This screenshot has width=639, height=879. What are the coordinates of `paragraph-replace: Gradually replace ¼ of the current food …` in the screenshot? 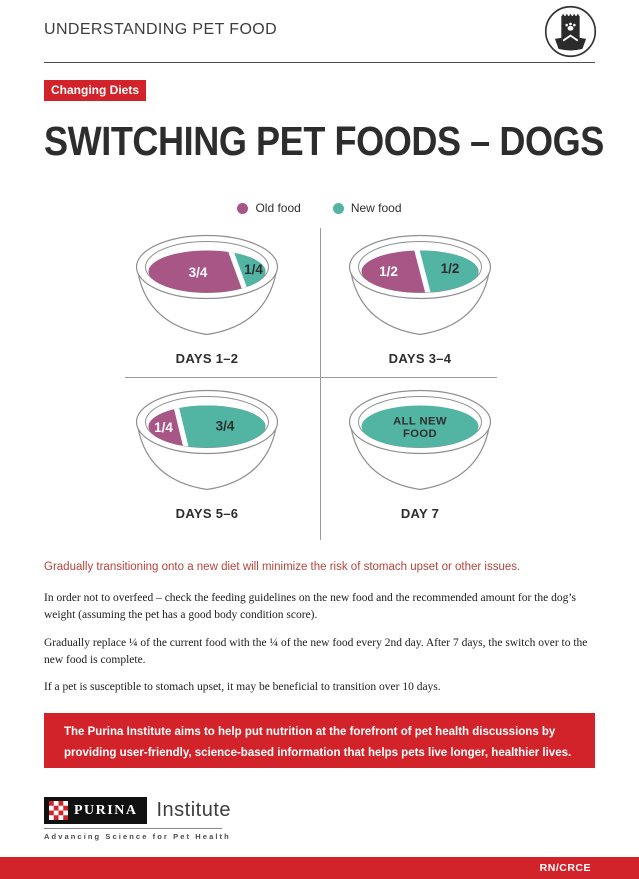 It's located at (316, 651).